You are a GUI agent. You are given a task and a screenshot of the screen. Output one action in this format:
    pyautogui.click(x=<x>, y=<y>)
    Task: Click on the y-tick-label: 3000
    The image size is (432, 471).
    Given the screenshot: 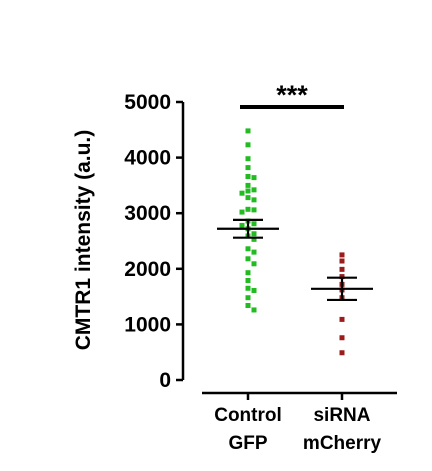 What is the action you would take?
    pyautogui.click(x=147, y=213)
    